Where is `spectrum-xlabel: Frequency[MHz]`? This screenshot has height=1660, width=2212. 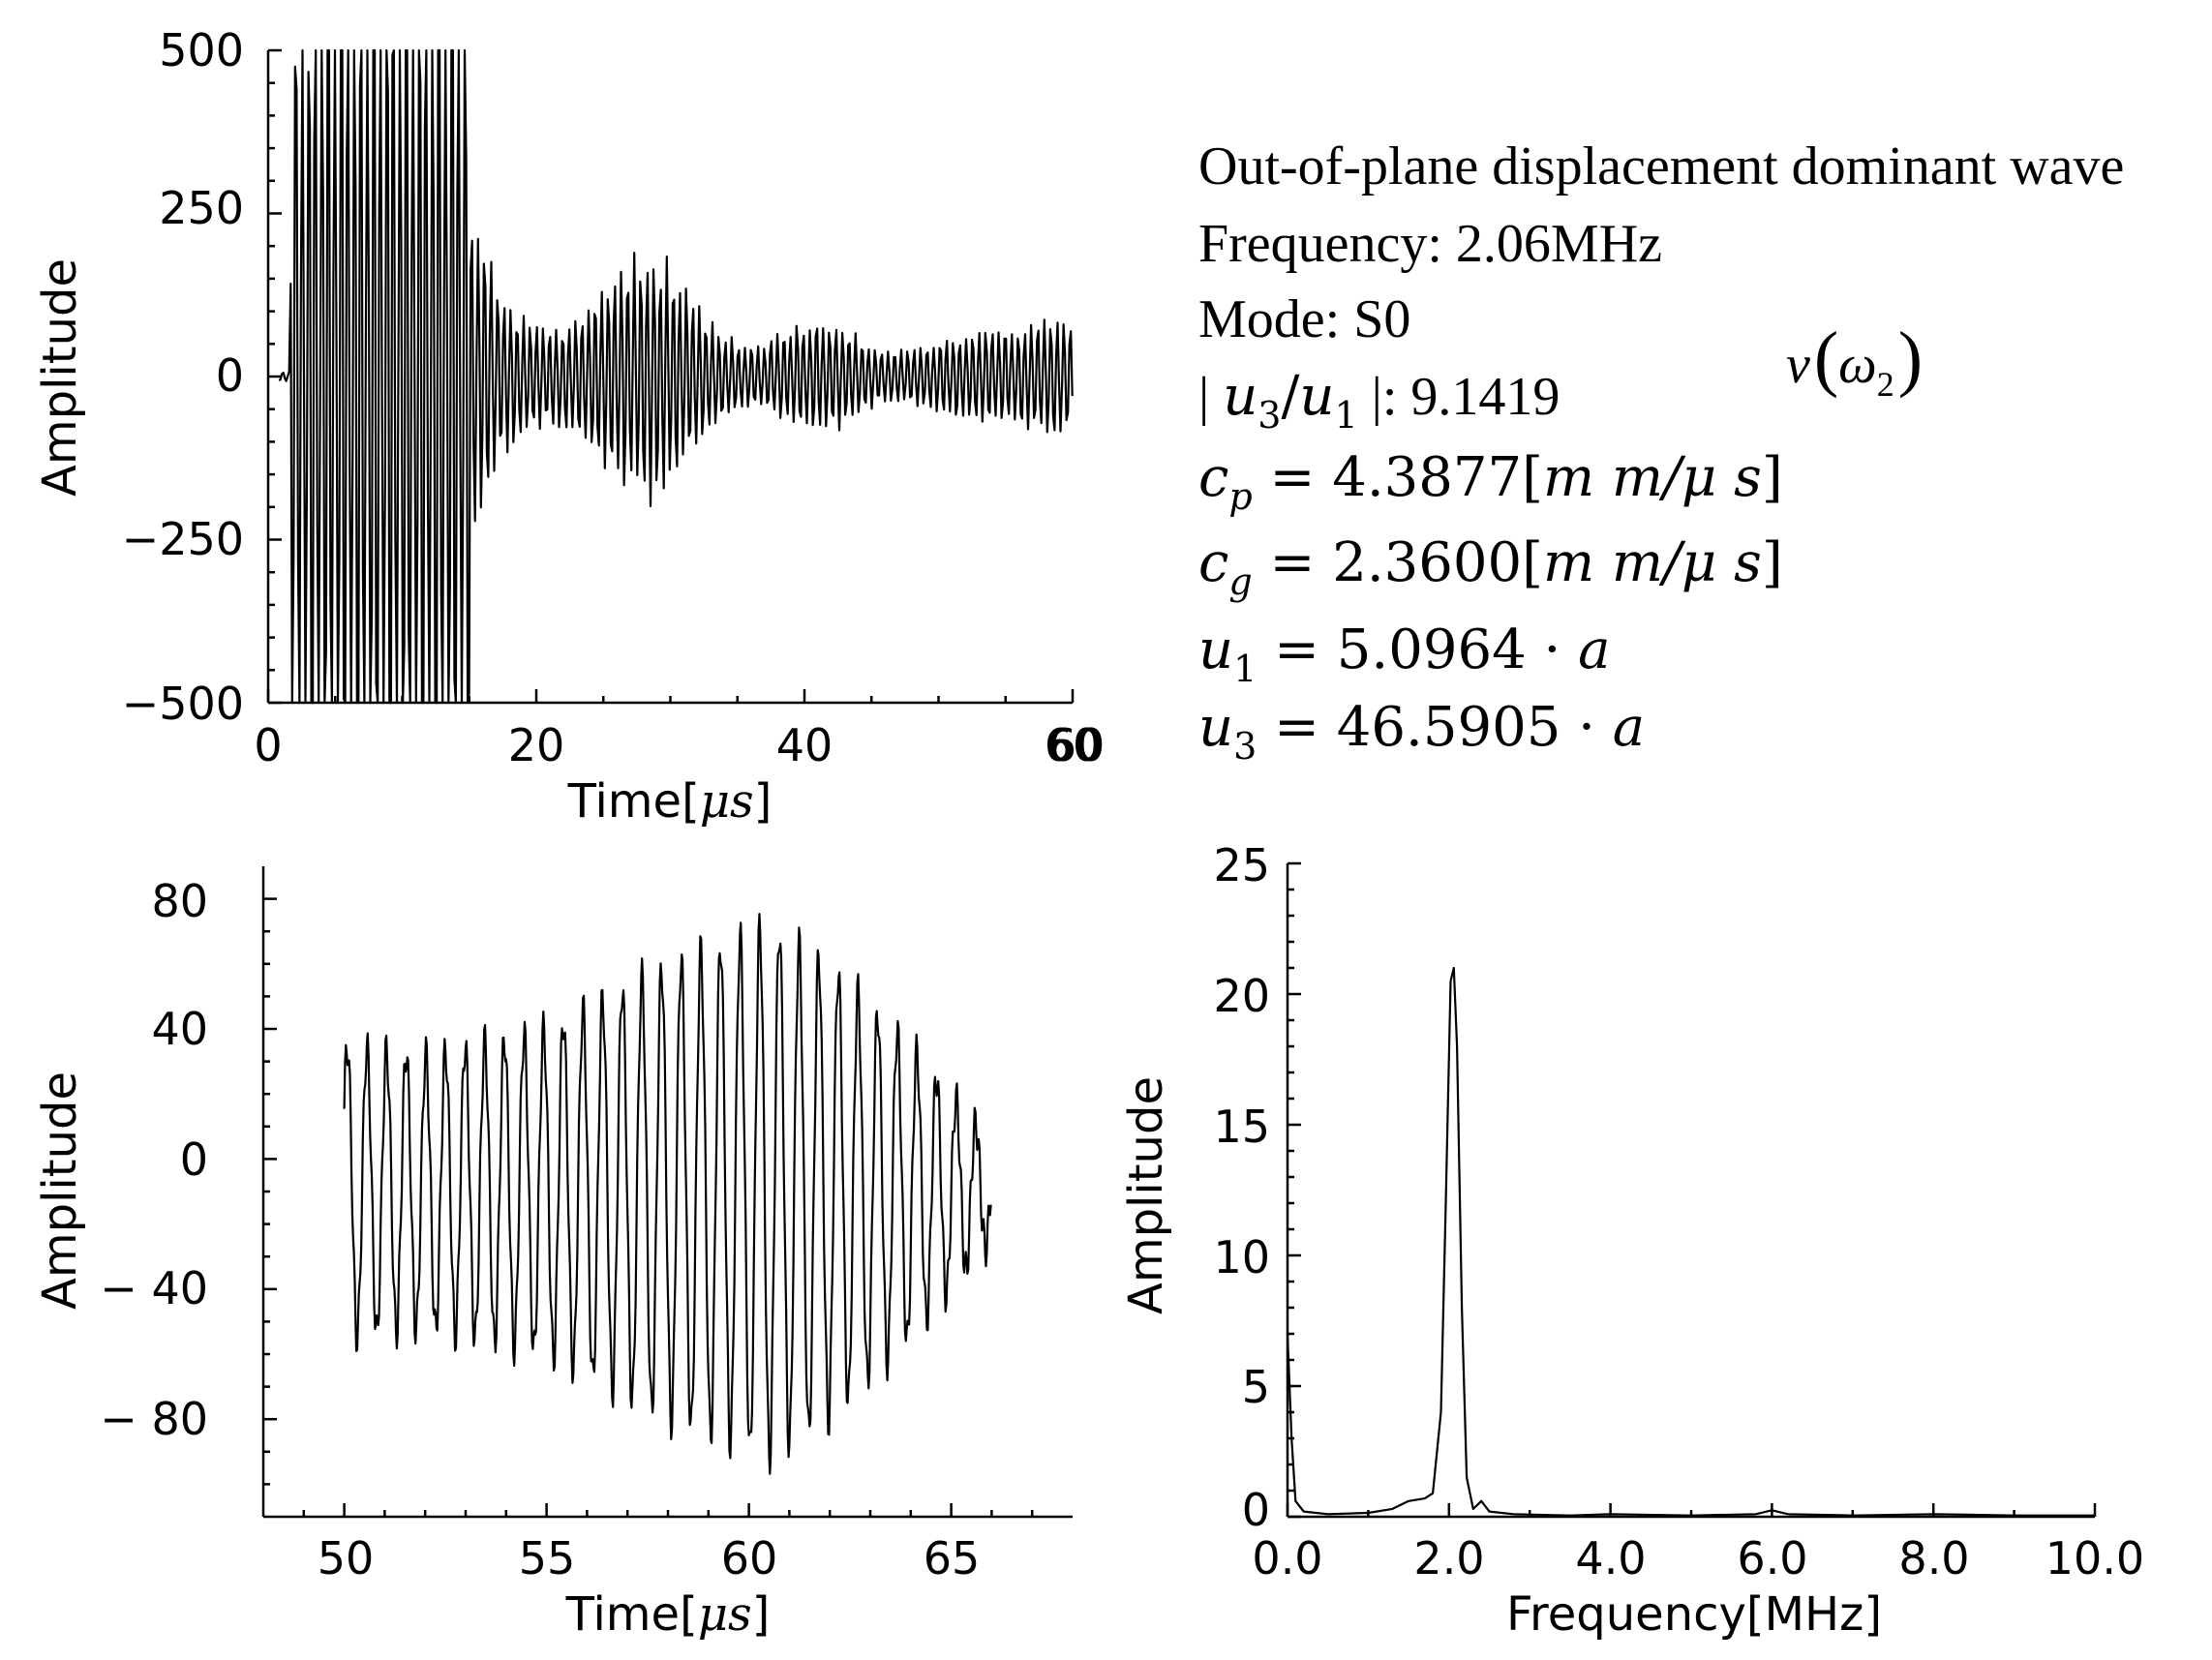
spectrum-xlabel: Frequency[MHz] is located at coordinates (1694, 1614).